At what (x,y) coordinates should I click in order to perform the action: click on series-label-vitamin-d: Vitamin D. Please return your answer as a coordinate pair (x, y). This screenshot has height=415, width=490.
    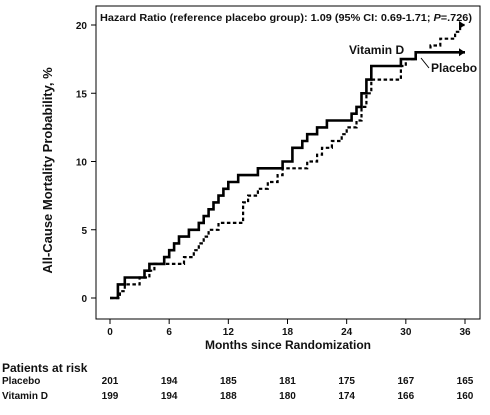
    Looking at the image, I should click on (376, 50).